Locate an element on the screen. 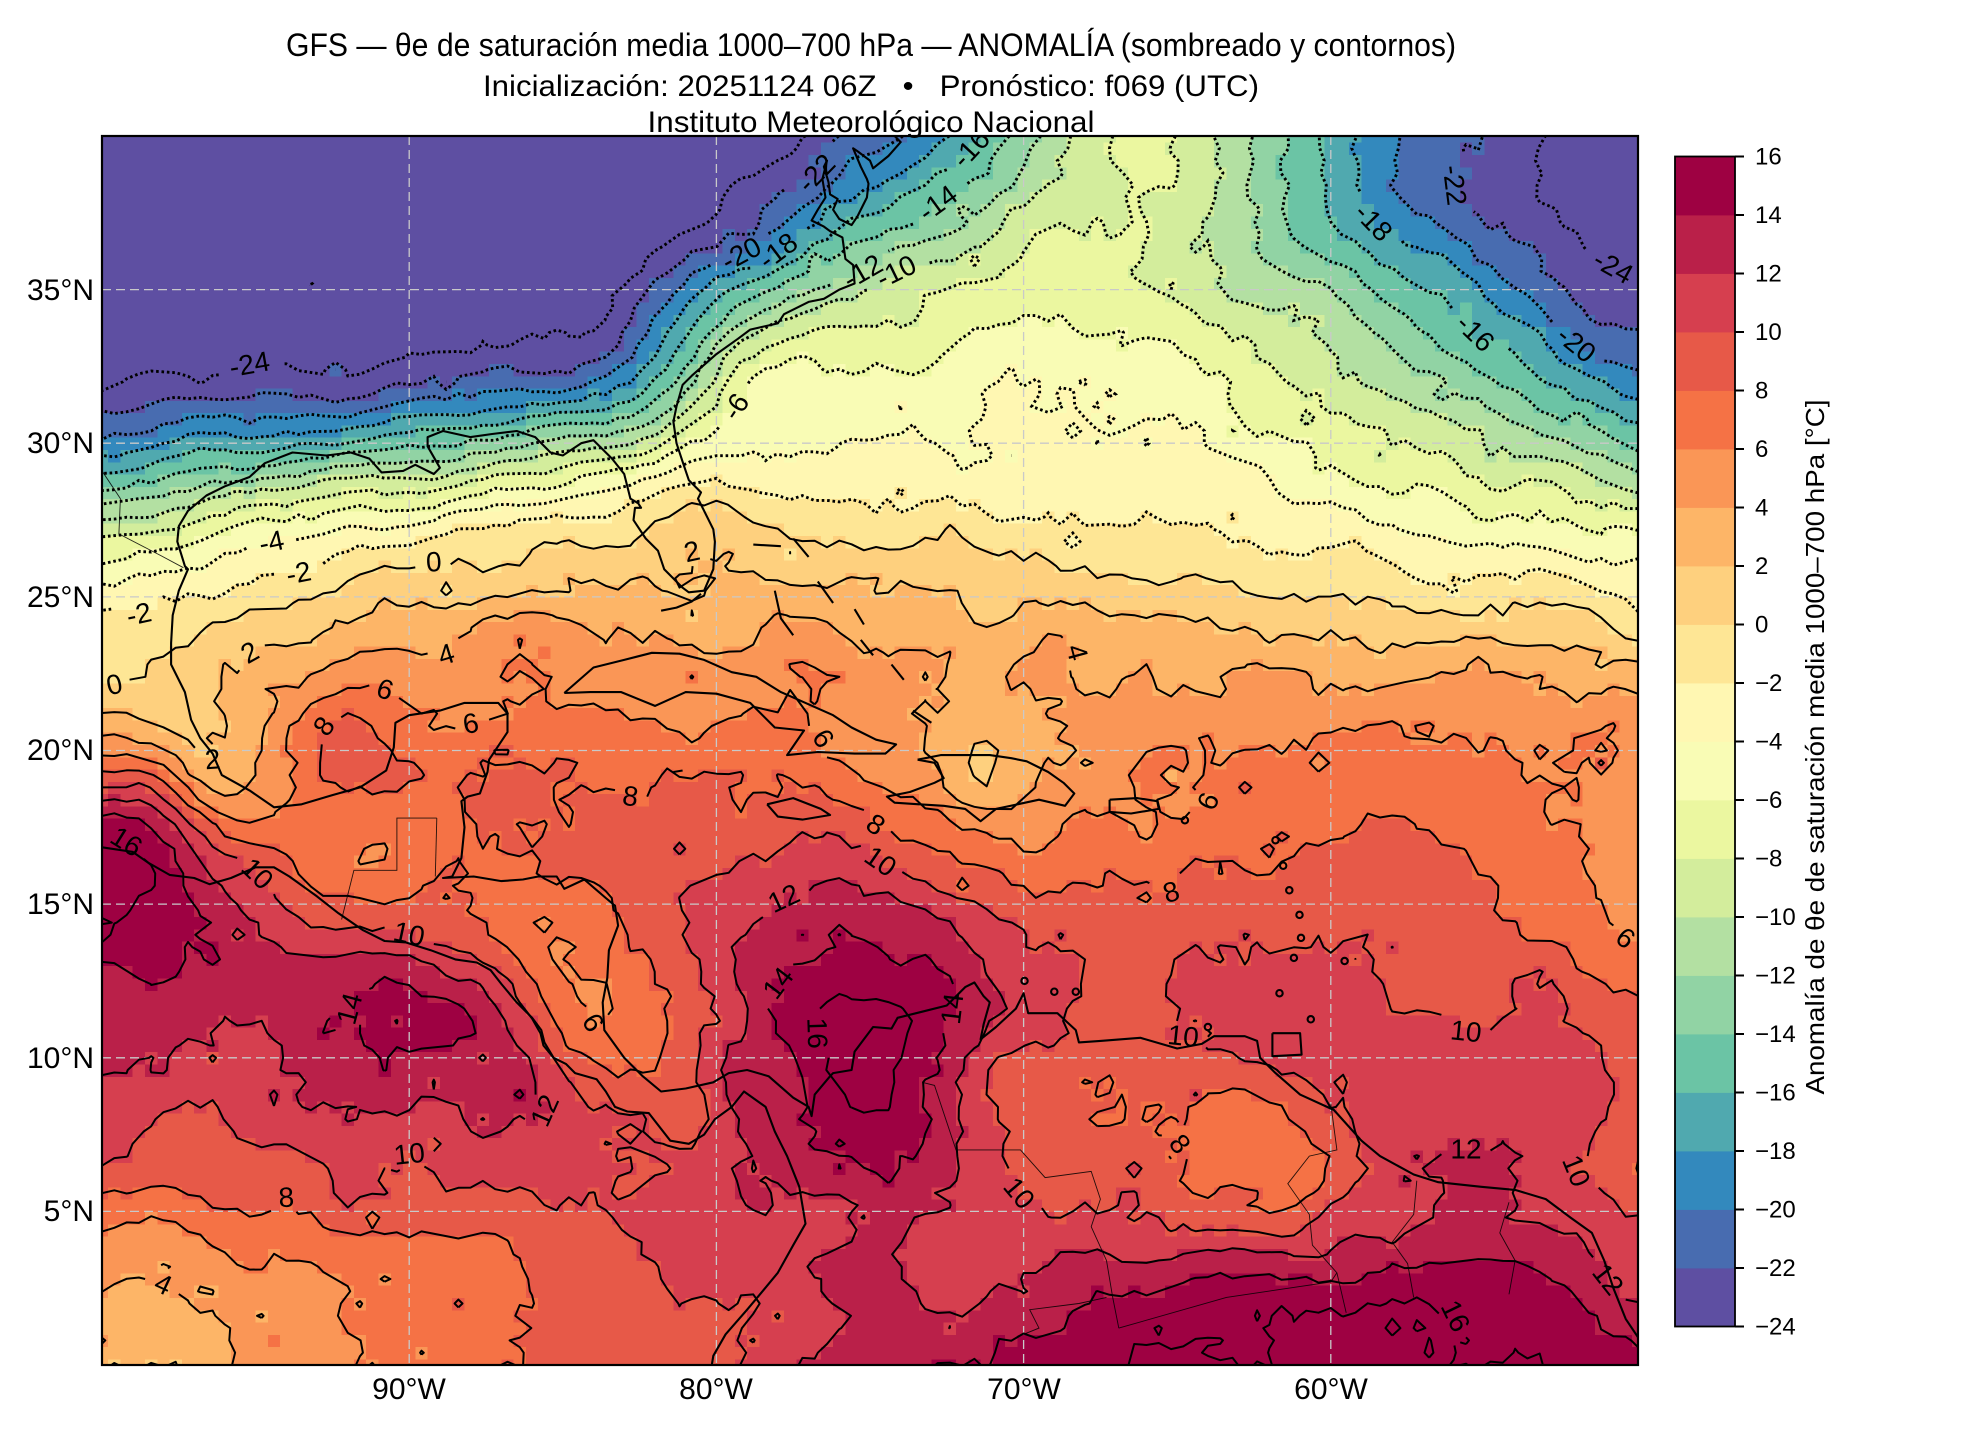 Image resolution: width=1980 pixels, height=1440 pixels. svg-text: 60°W is located at coordinates (1331, 1389).